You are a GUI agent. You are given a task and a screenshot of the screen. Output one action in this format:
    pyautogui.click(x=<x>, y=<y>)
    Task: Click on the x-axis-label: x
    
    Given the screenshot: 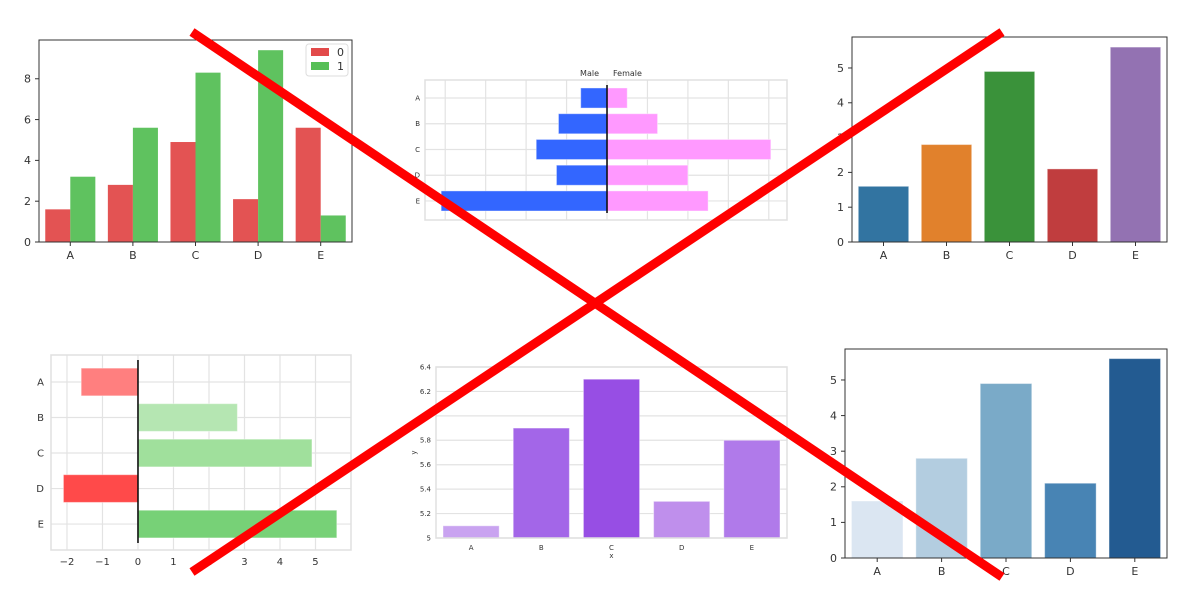 What is the action you would take?
    pyautogui.click(x=611, y=556)
    